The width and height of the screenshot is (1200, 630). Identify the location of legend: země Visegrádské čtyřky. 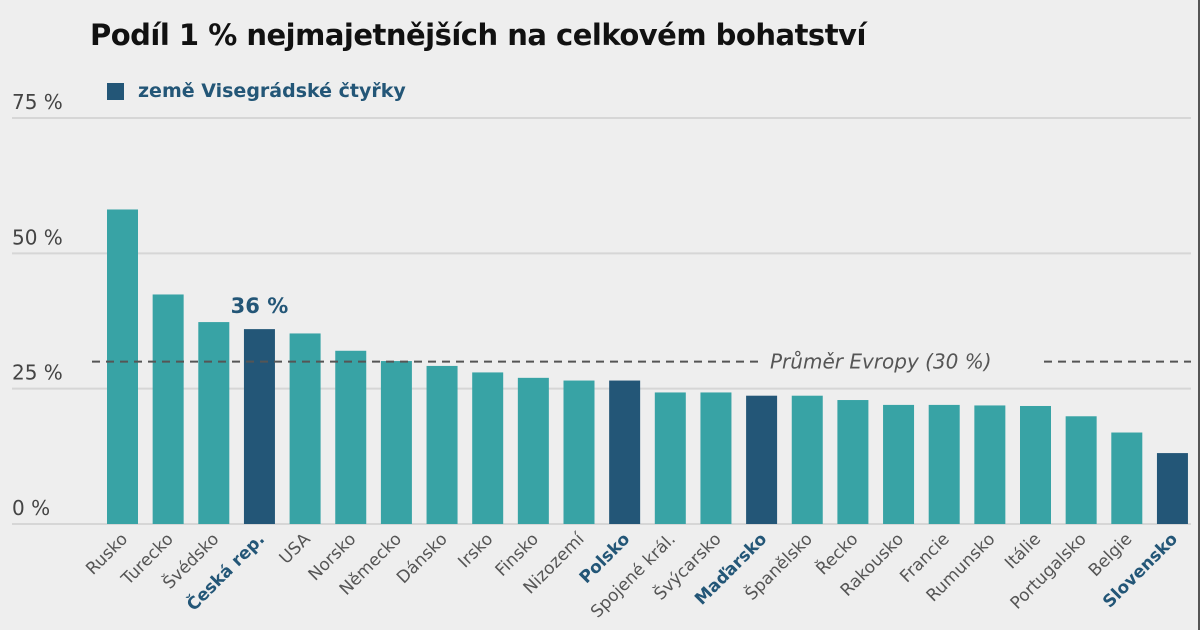
(256, 91).